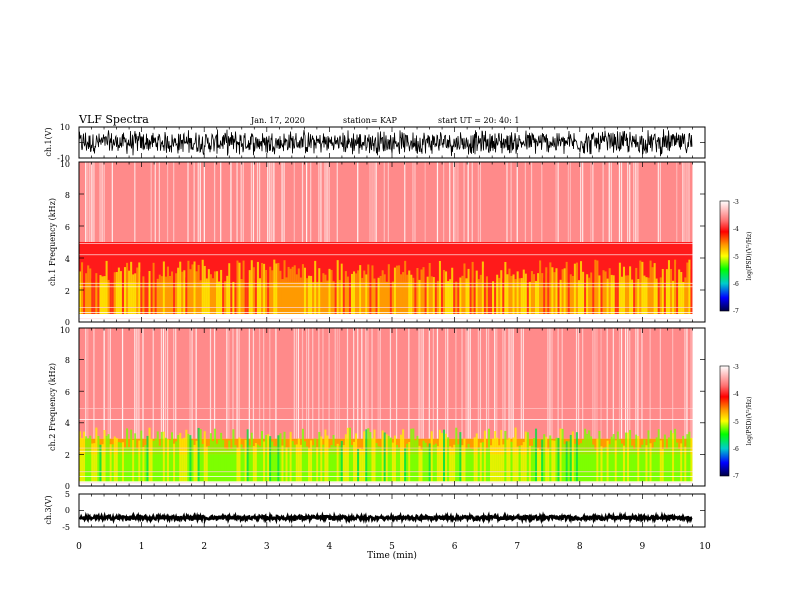 The width and height of the screenshot is (792, 612). I want to click on ch3-ytick-m5: -5, so click(66, 527).